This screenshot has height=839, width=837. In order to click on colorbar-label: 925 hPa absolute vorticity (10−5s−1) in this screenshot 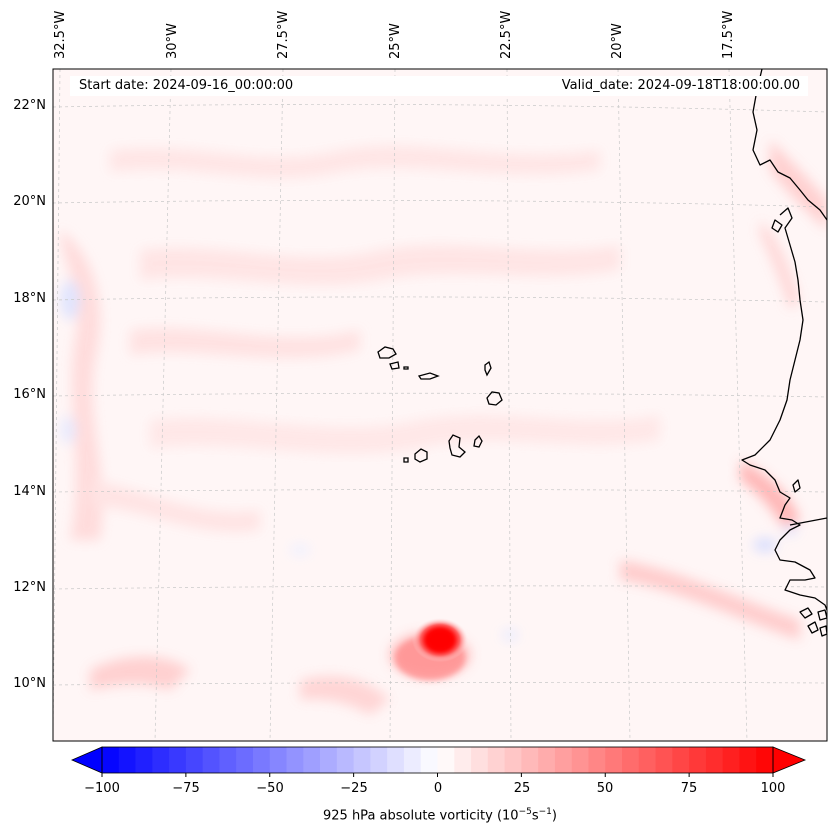, I will do `click(440, 815)`.